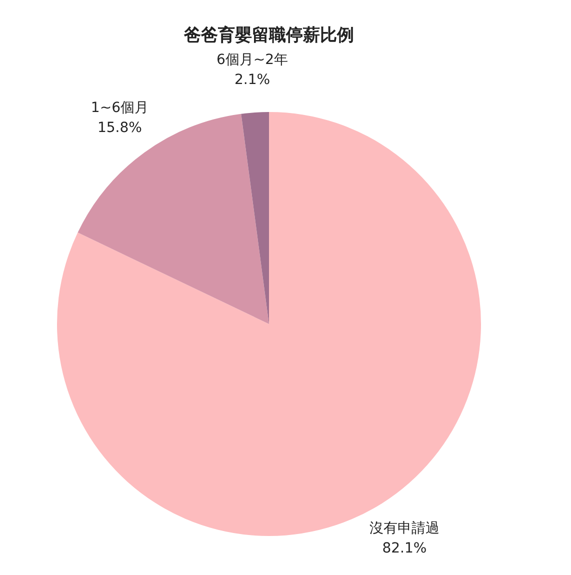 The height and width of the screenshot is (575, 571). What do you see at coordinates (268, 35) in the screenshot?
I see `chart-title: 爸爸育嬰留職停薪比例` at bounding box center [268, 35].